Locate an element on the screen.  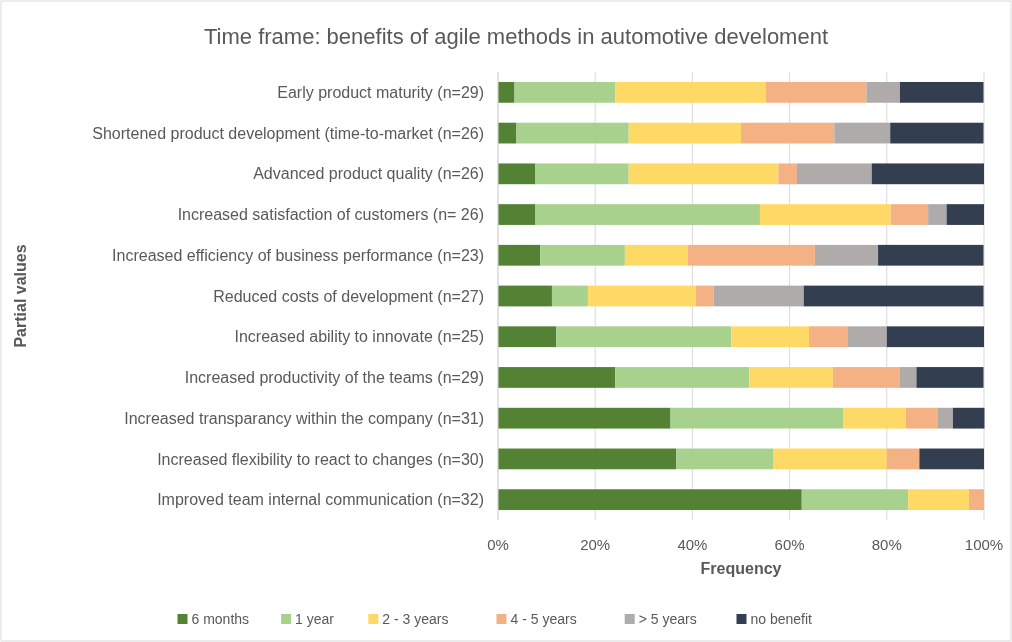
y-tick-label: Increased satisfaction of customers (n= 26) is located at coordinates (330, 215).